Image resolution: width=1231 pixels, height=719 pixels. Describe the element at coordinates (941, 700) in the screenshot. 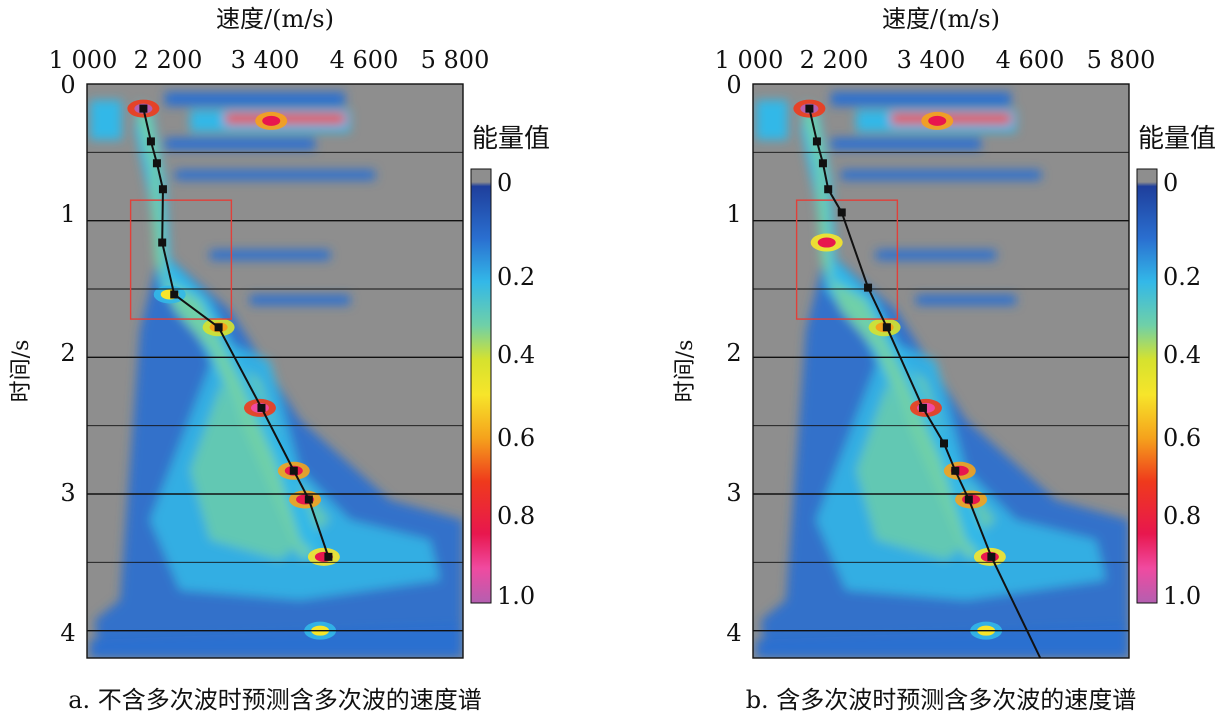

I see `panel-caption: b. 含多次波时预测含多次波的速度谱` at that location.